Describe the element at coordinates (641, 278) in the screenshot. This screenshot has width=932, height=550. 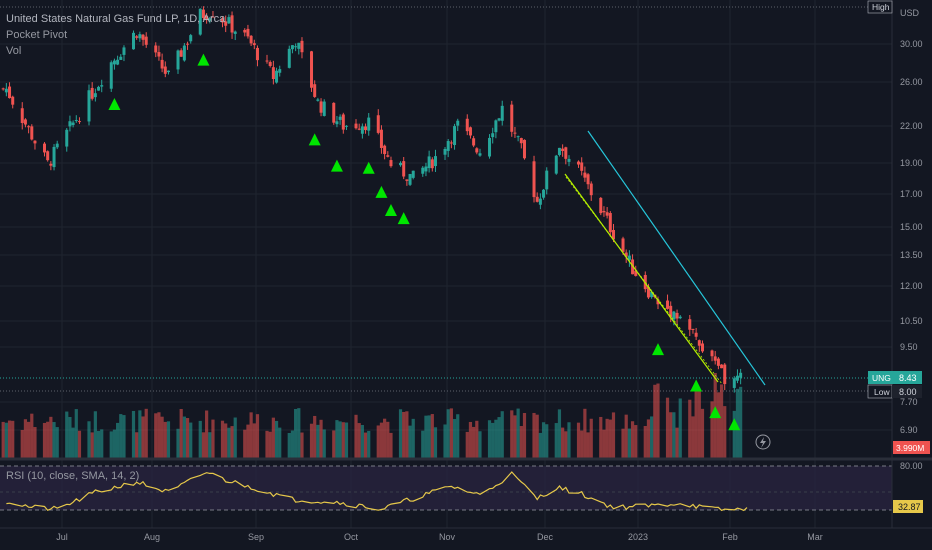
I see `trend-line` at that location.